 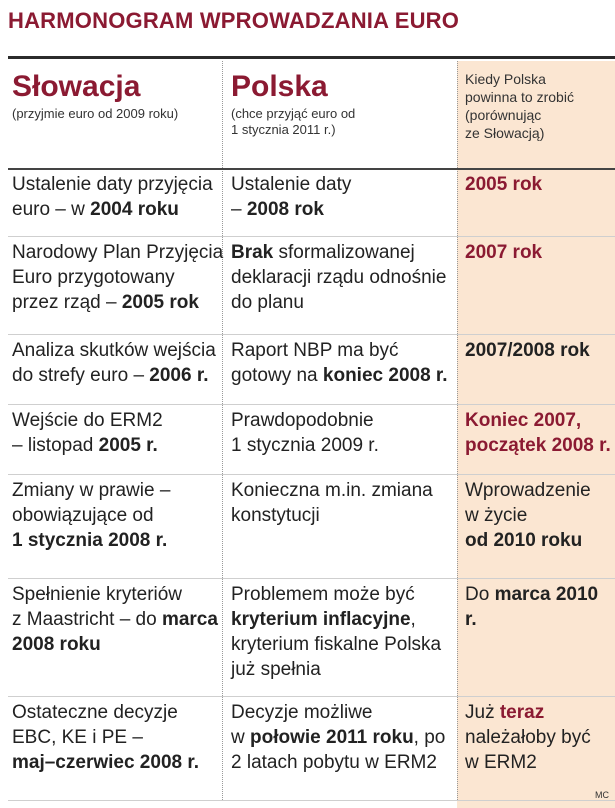 What do you see at coordinates (501, 762) in the screenshot?
I see `cell-line: w ERM2` at bounding box center [501, 762].